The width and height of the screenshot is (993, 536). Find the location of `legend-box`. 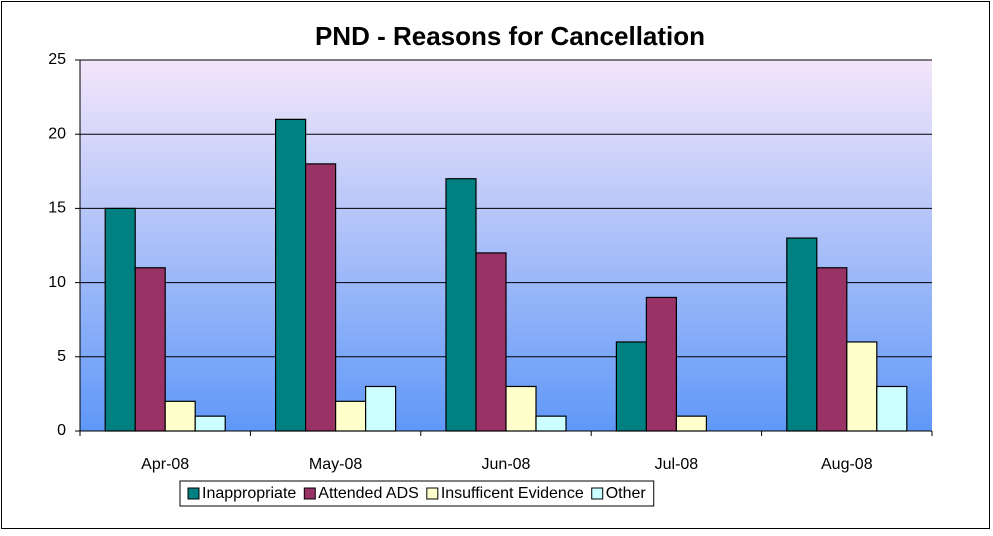

legend-box is located at coordinates (417, 493).